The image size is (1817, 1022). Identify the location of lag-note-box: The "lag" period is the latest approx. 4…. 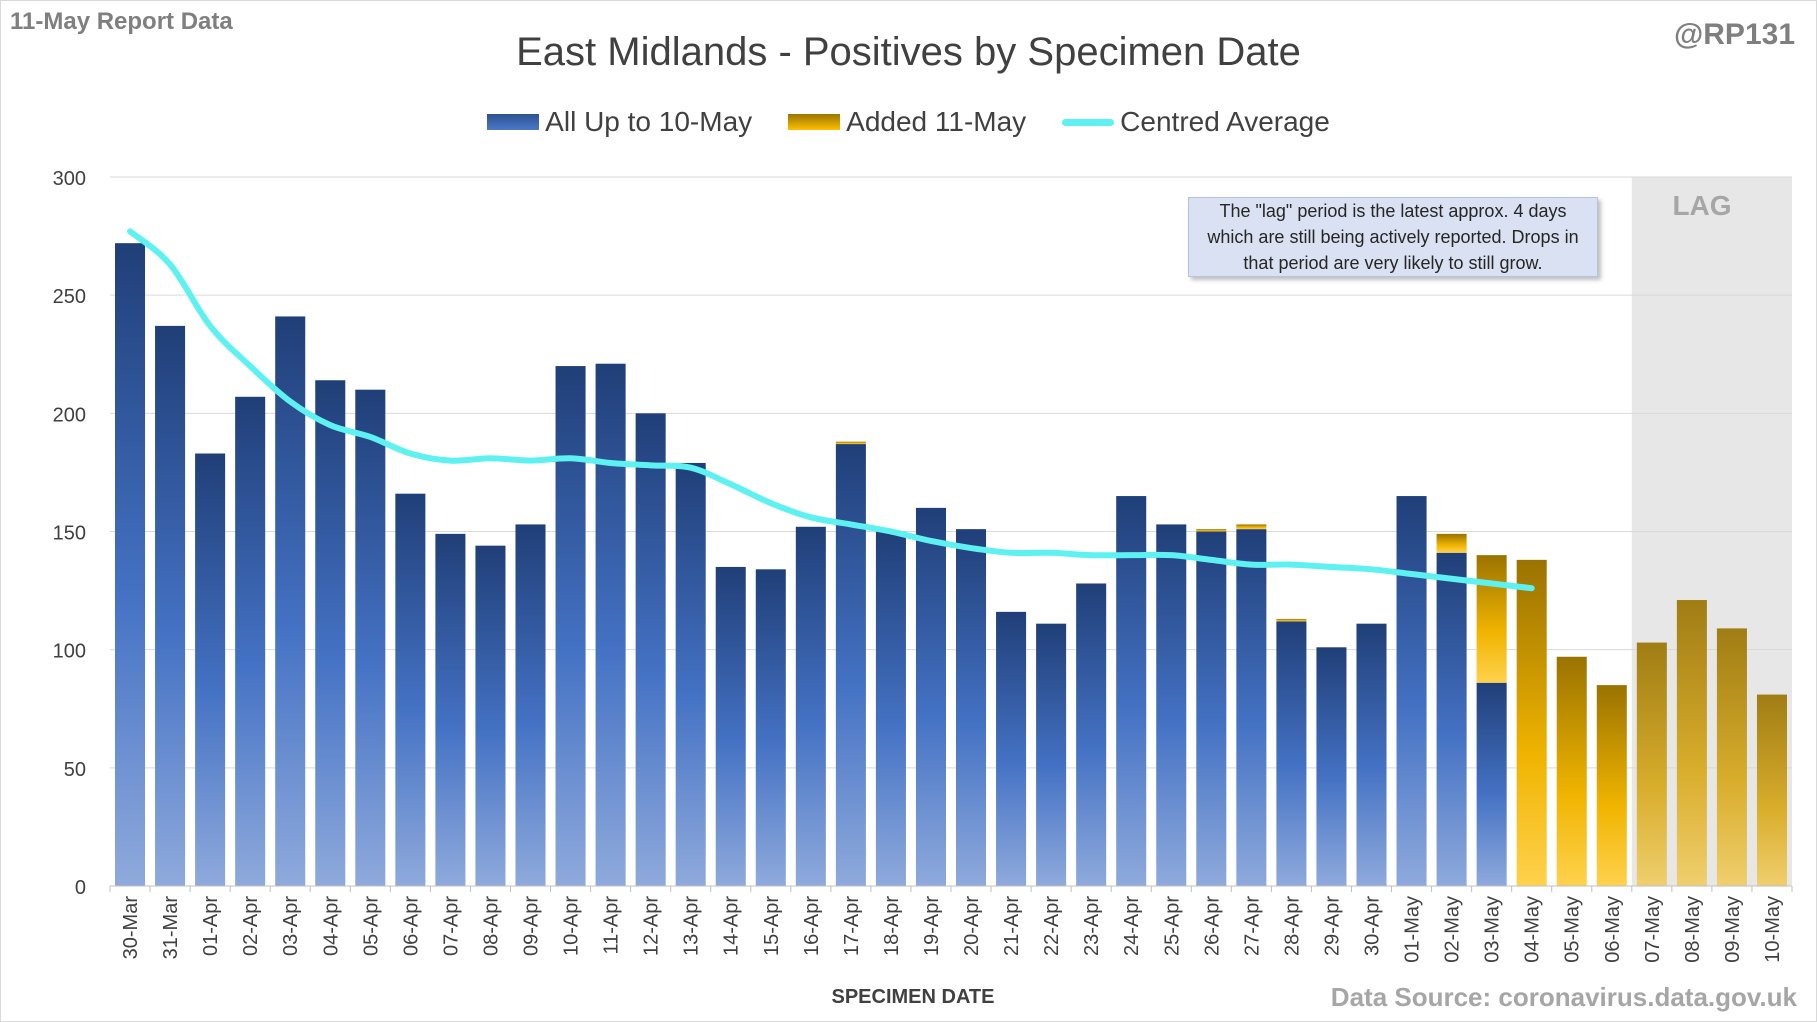
(1393, 237).